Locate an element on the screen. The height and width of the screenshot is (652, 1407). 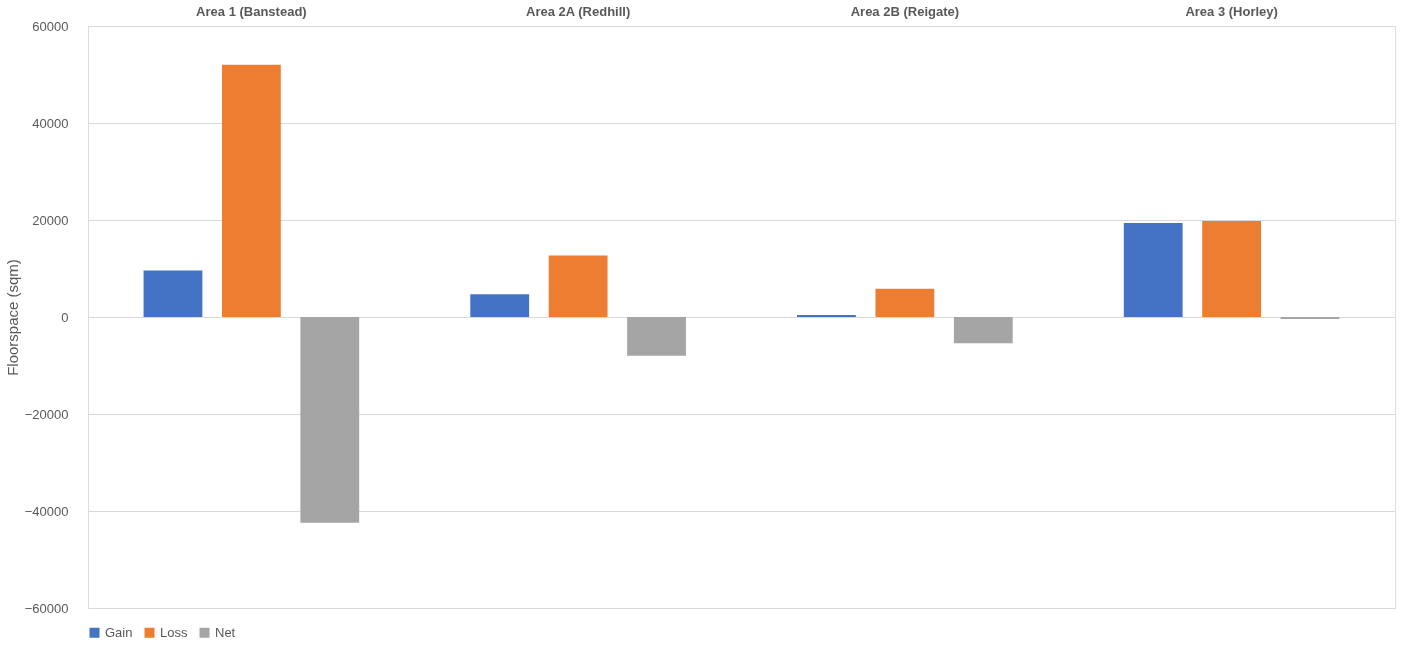
y-tick-label: 40000 is located at coordinates (50, 123).